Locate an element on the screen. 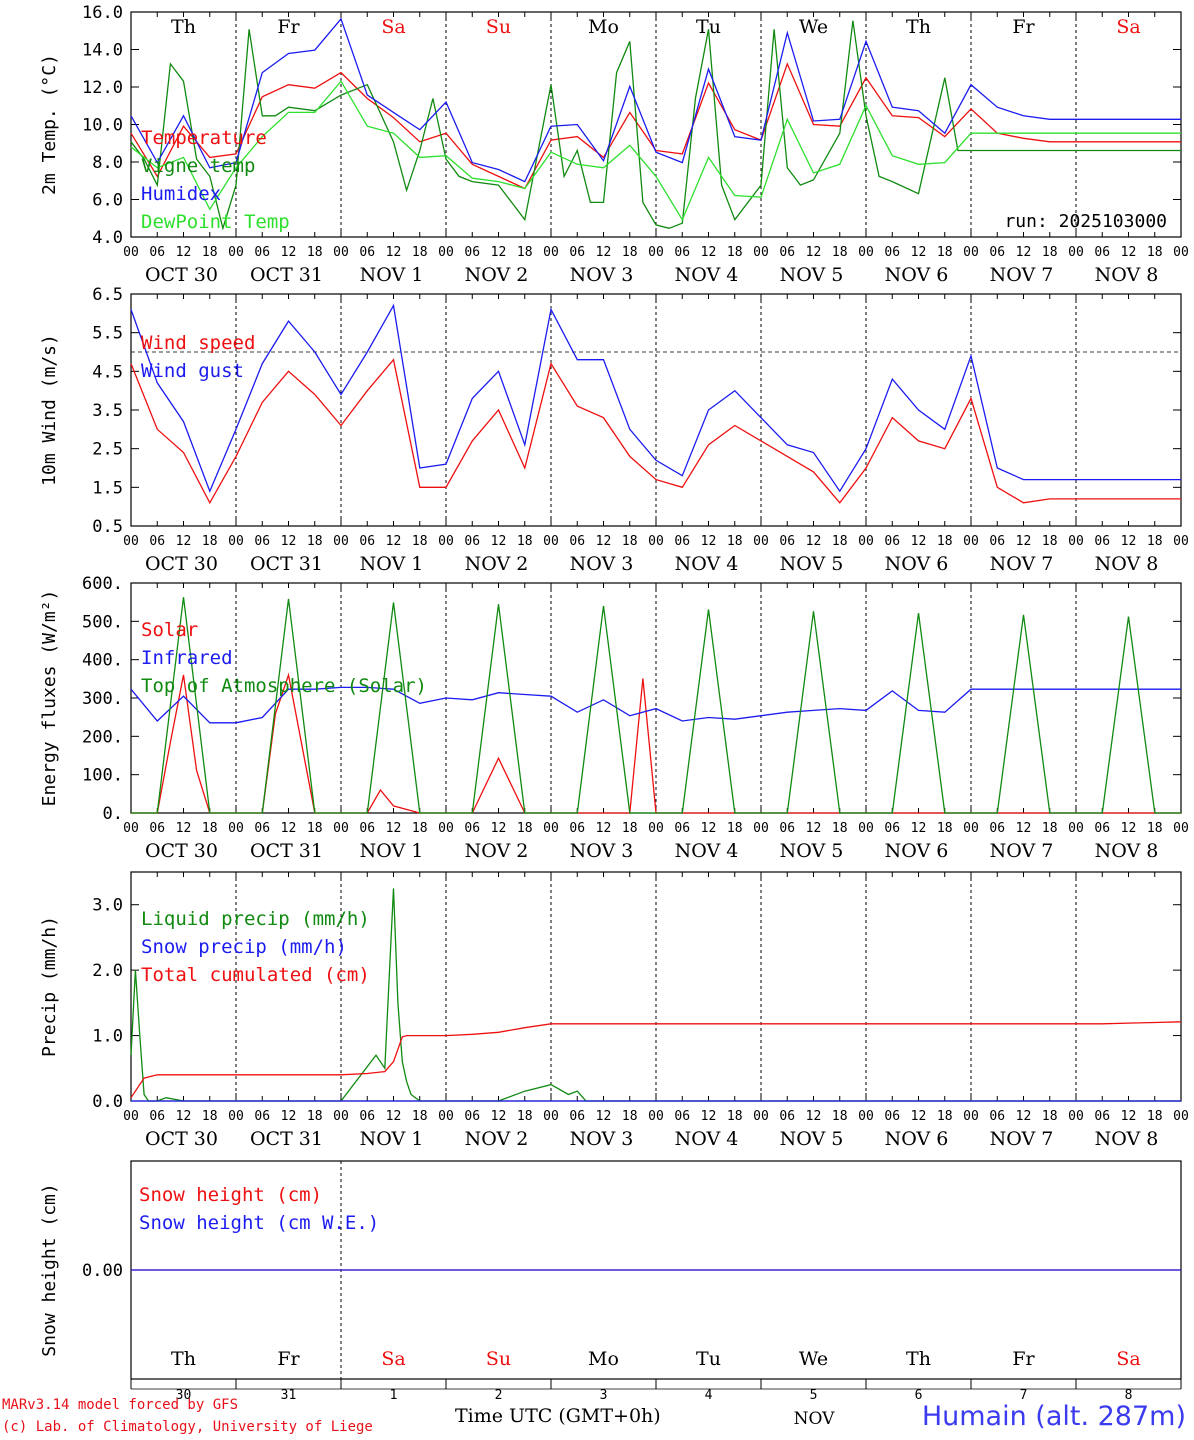 This screenshot has height=1440, width=1194. energy-date-label: NOV 6 is located at coordinates (917, 851).